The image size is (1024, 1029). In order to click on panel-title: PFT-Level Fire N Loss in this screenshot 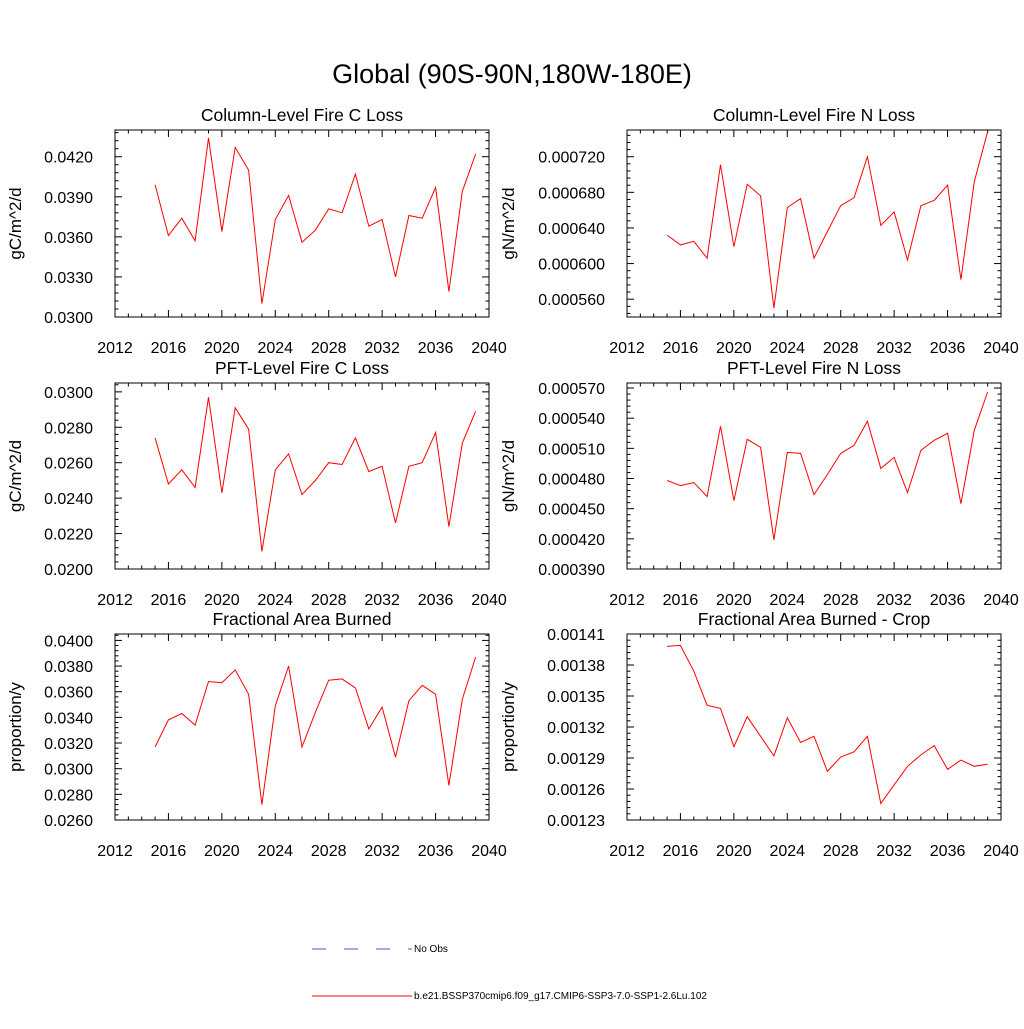, I will do `click(814, 368)`.